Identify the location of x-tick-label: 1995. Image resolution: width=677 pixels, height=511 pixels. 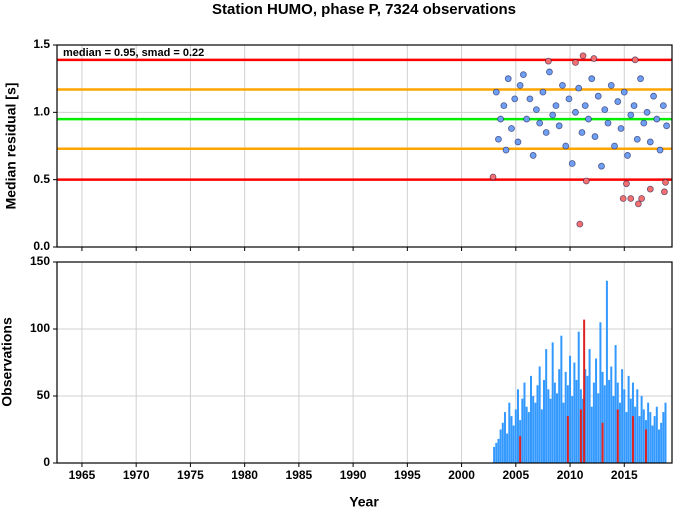
(407, 475).